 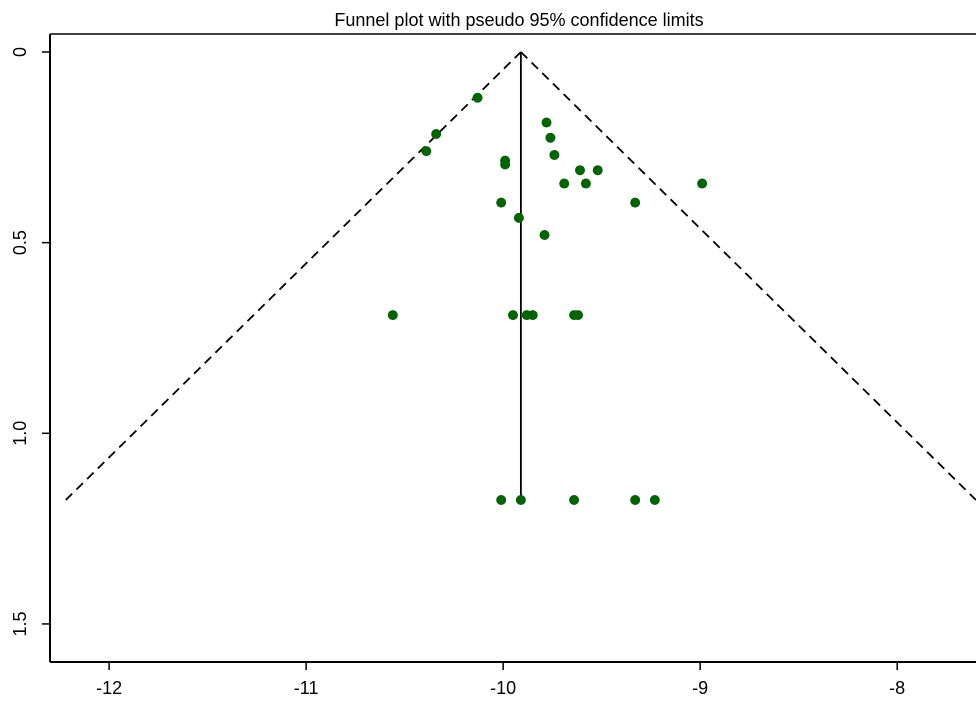 What do you see at coordinates (20, 623) in the screenshot?
I see `y-tick-label: 1.5` at bounding box center [20, 623].